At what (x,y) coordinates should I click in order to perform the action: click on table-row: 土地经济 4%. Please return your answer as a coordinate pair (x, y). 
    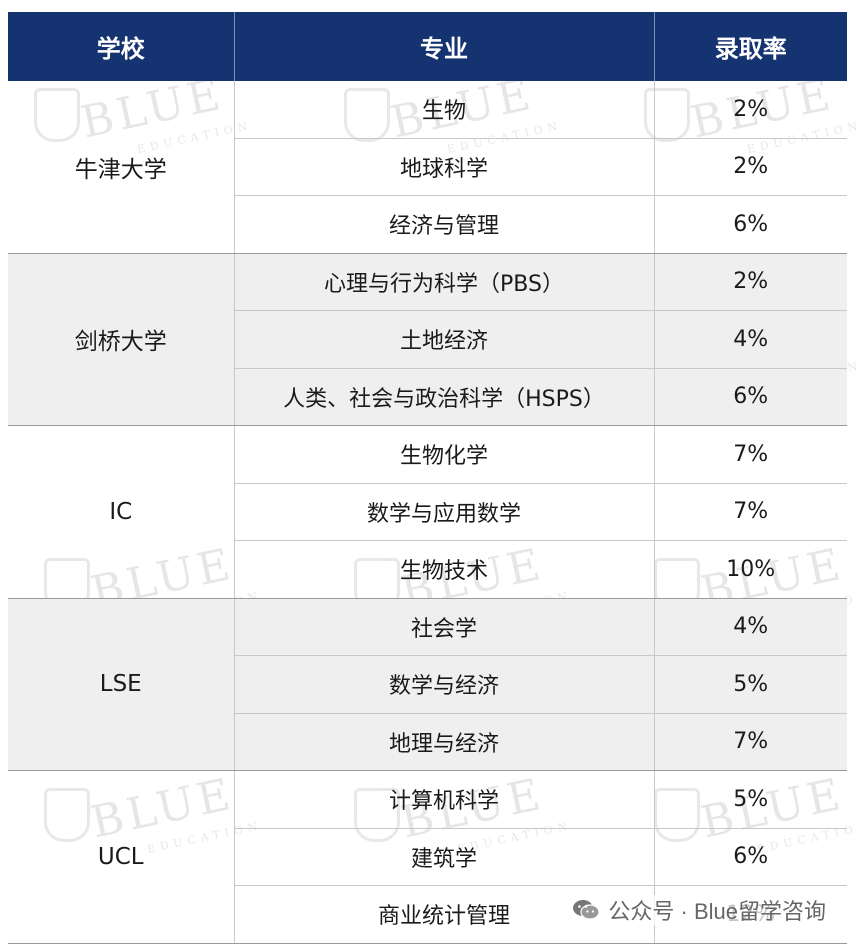
    Looking at the image, I should click on (427, 339).